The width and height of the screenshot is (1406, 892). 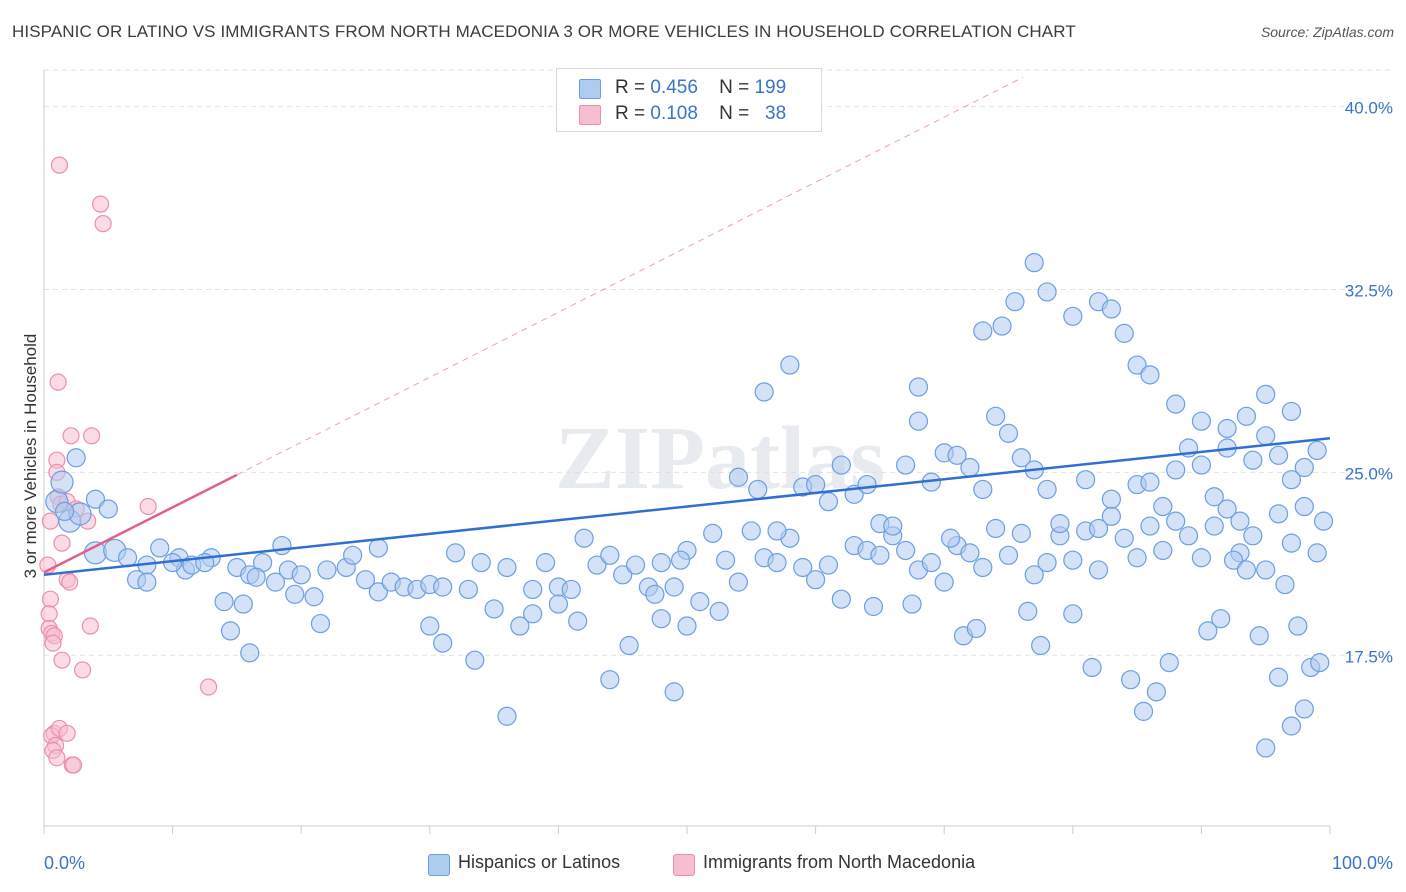 I want to click on legend-label: Immigrants from North Macedonia, so click(x=839, y=862).